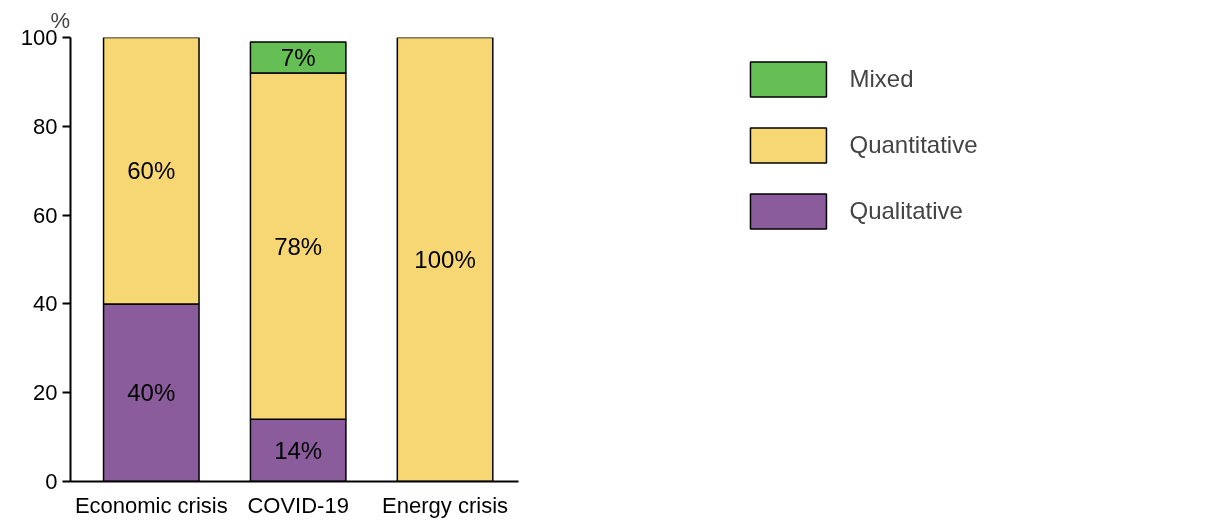 This screenshot has height=526, width=1212. I want to click on x-tick-label: Economic crisis, so click(151, 505).